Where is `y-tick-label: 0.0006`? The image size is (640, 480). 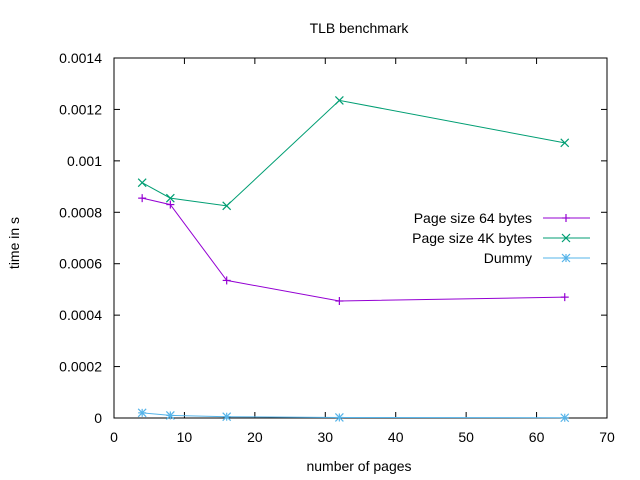 y-tick-label: 0.0006 is located at coordinates (80, 264).